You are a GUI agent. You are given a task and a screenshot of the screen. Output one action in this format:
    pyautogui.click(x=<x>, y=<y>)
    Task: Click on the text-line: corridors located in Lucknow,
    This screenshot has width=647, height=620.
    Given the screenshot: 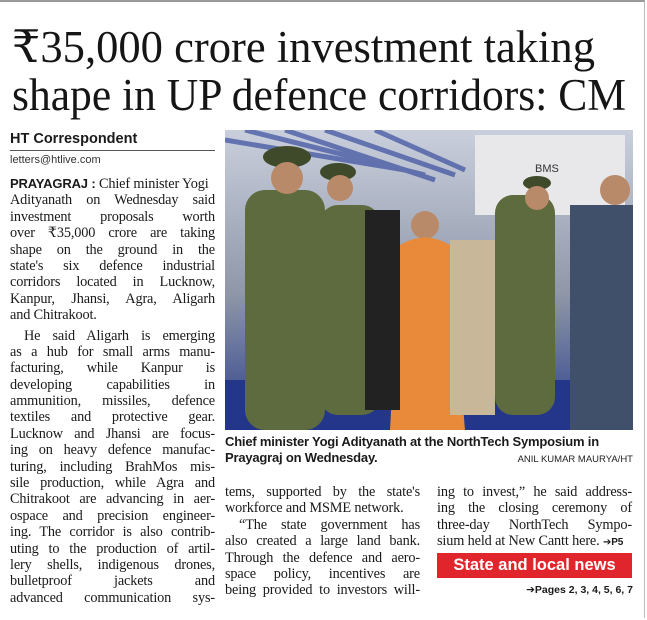 What is the action you would take?
    pyautogui.click(x=112, y=282)
    